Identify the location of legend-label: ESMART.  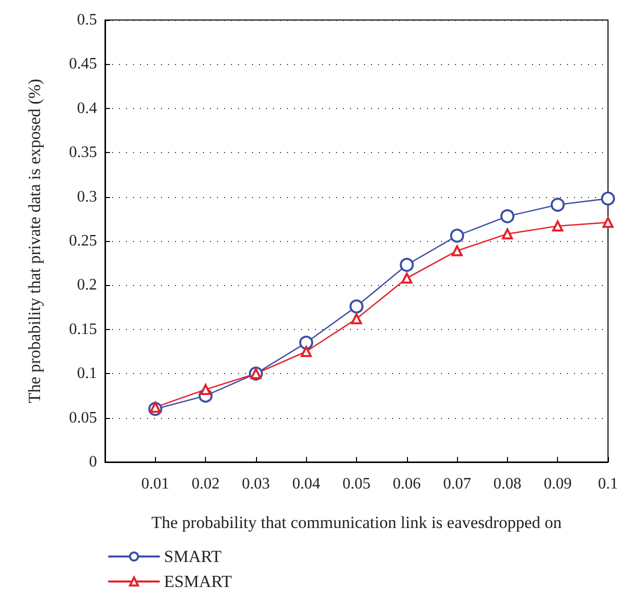
(198, 581).